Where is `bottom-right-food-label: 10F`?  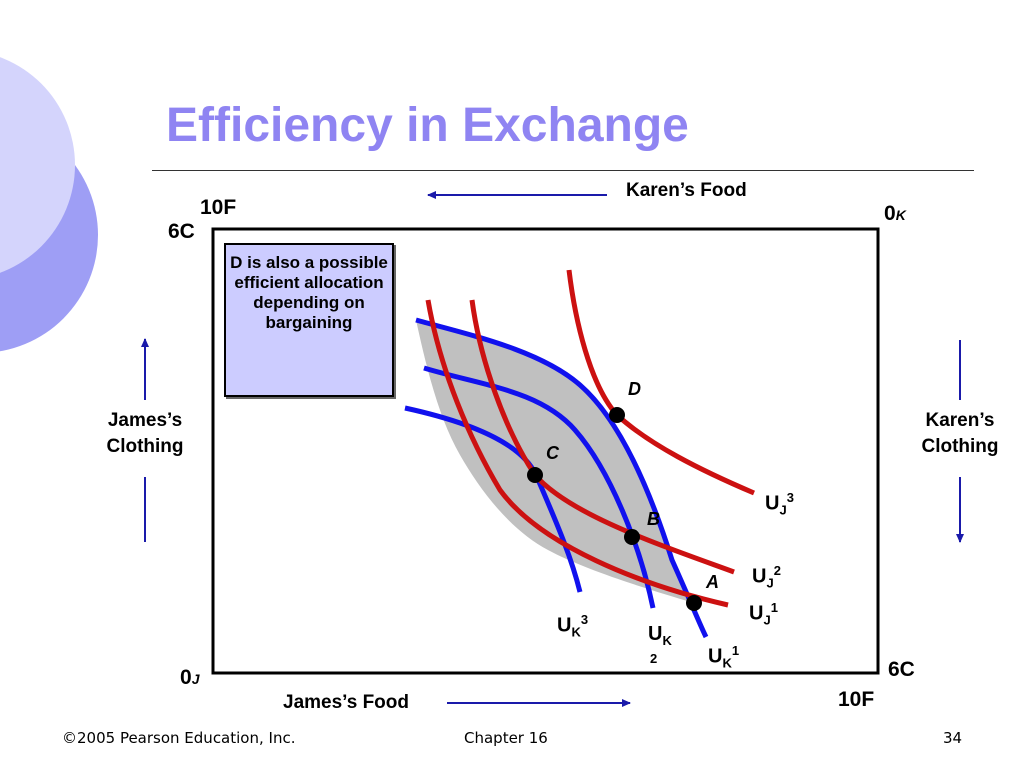
bottom-right-food-label: 10F is located at coordinates (856, 699).